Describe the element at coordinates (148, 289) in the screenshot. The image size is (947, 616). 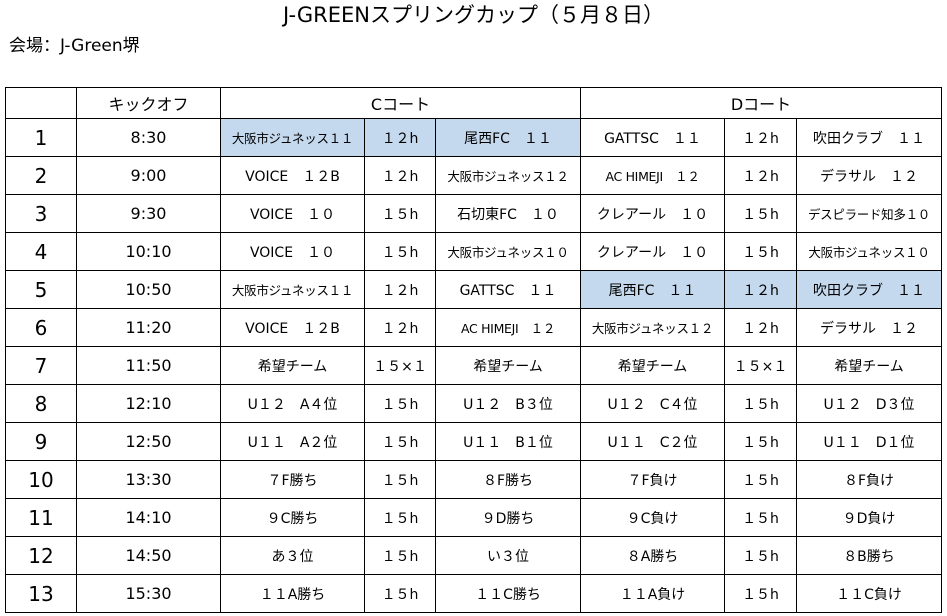
I see `kickoff-time: 10:50` at that location.